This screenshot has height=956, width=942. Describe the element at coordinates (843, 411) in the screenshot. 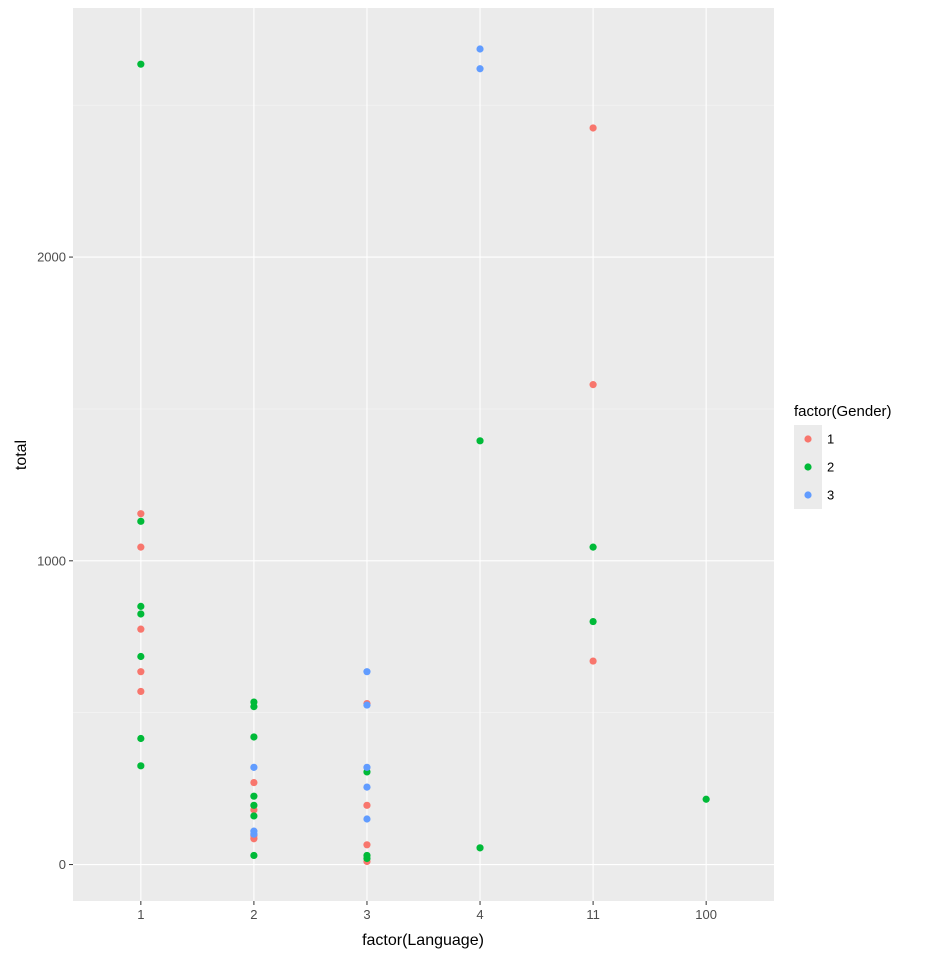

I see `legend-title: factor(Gender)` at that location.